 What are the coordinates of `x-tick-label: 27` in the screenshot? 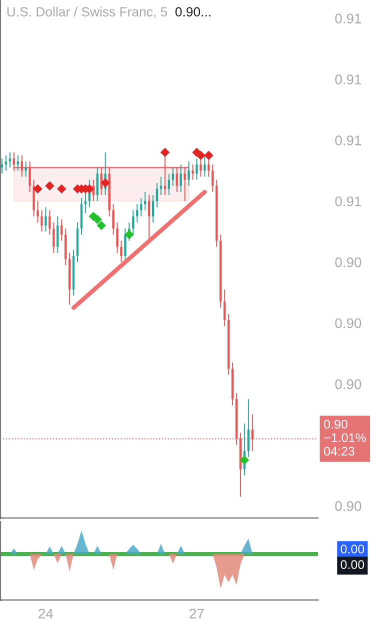 It's located at (197, 613).